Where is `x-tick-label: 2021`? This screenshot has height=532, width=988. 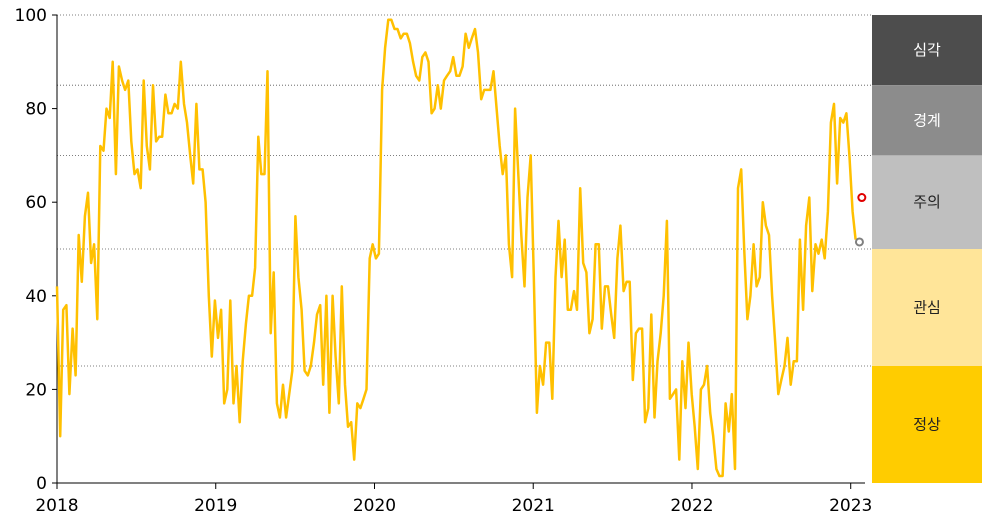
x-tick-label: 2021 is located at coordinates (533, 506).